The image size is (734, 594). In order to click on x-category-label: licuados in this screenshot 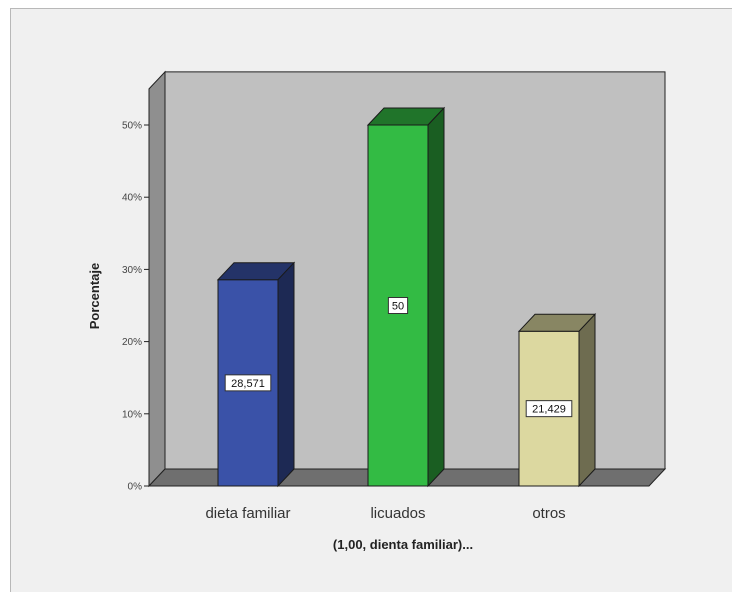, I will do `click(397, 513)`.